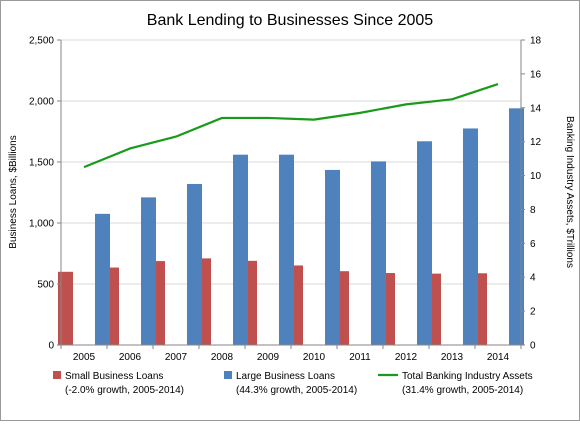  What do you see at coordinates (536, 142) in the screenshot?
I see `y-right-tick-label: 12` at bounding box center [536, 142].